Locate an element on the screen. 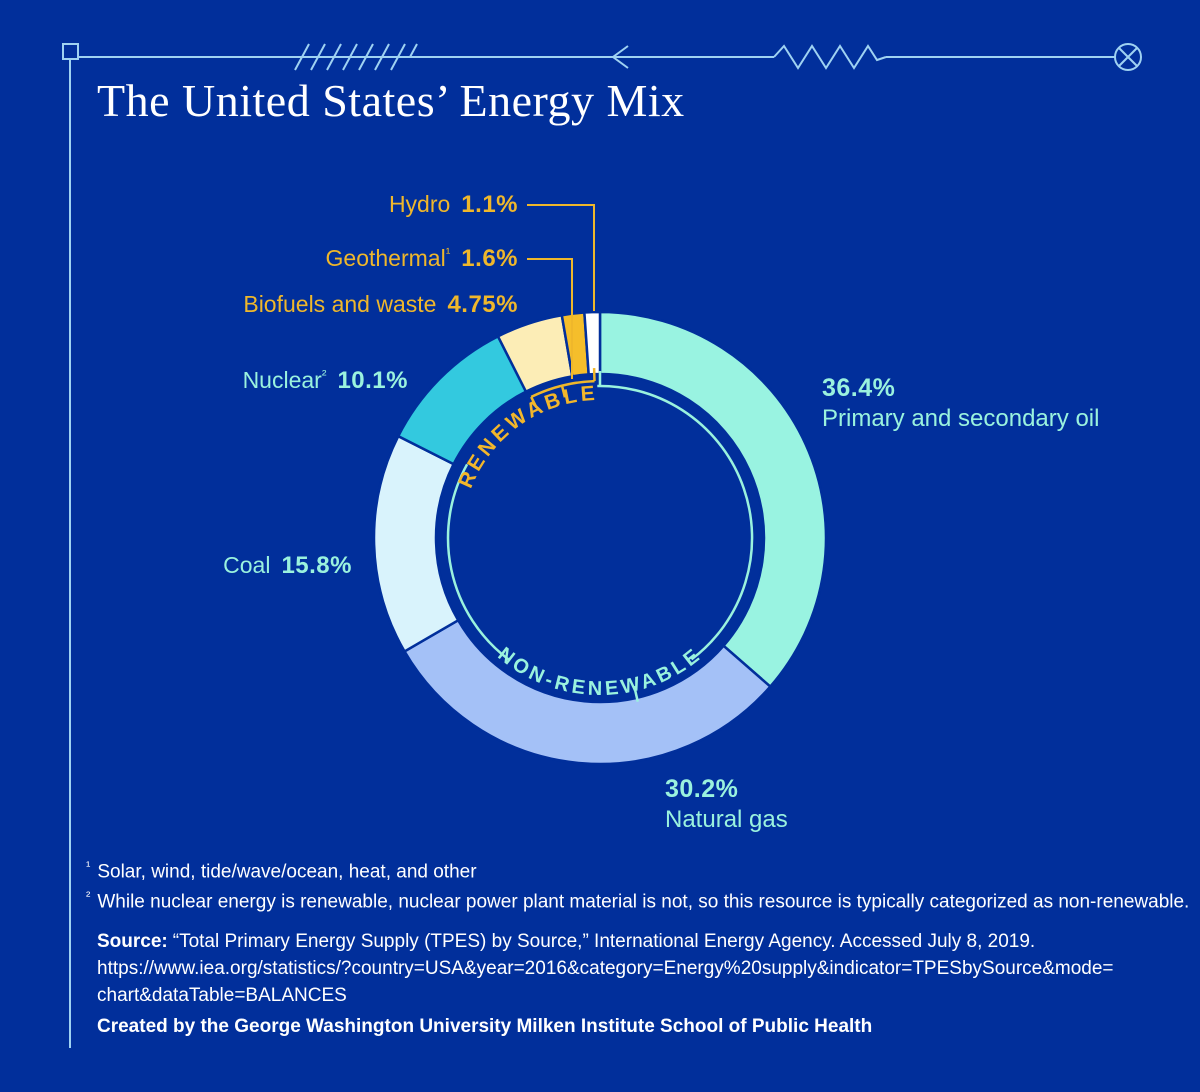 This screenshot has width=1200, height=1092. callout-geothermal: Geothermal¹ 1.6% is located at coordinates (421, 258).